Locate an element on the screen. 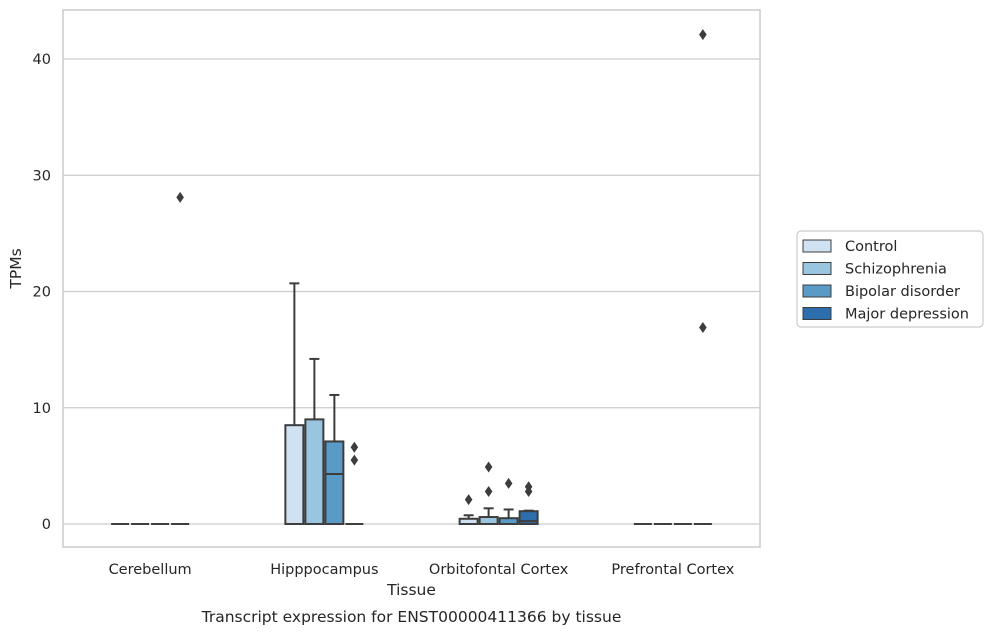  legend-item: Major depression is located at coordinates (885, 315).